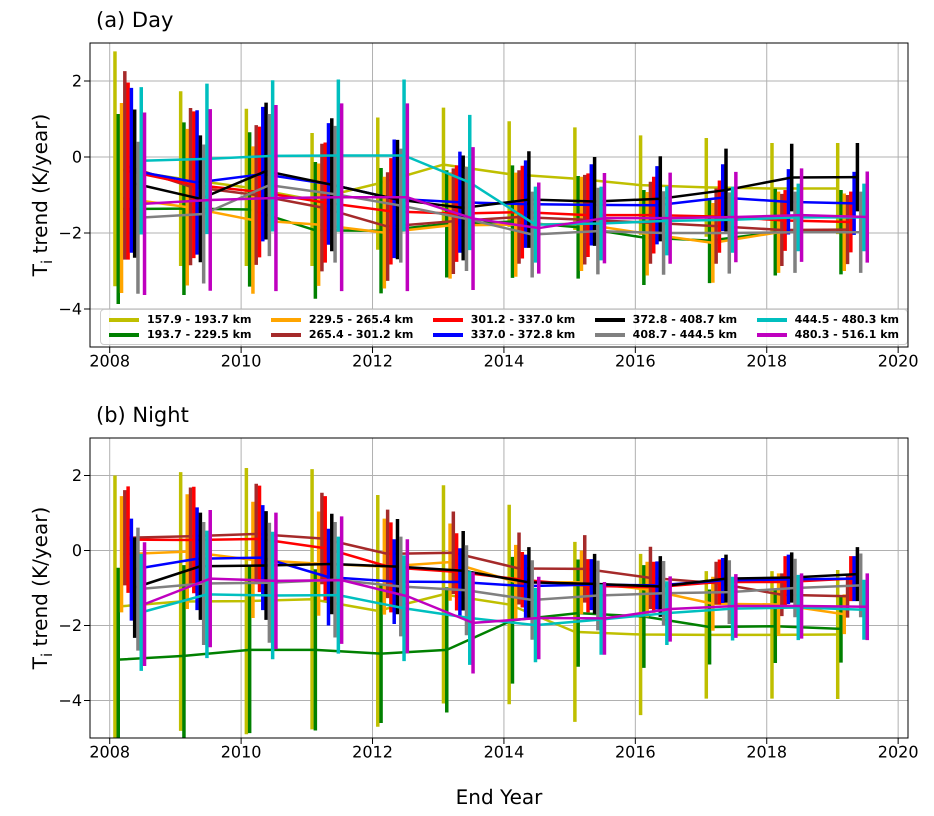 This screenshot has width=934, height=816. What do you see at coordinates (523, 319) in the screenshot?
I see `legend-label: 301.2 - 337.0 km` at bounding box center [523, 319].